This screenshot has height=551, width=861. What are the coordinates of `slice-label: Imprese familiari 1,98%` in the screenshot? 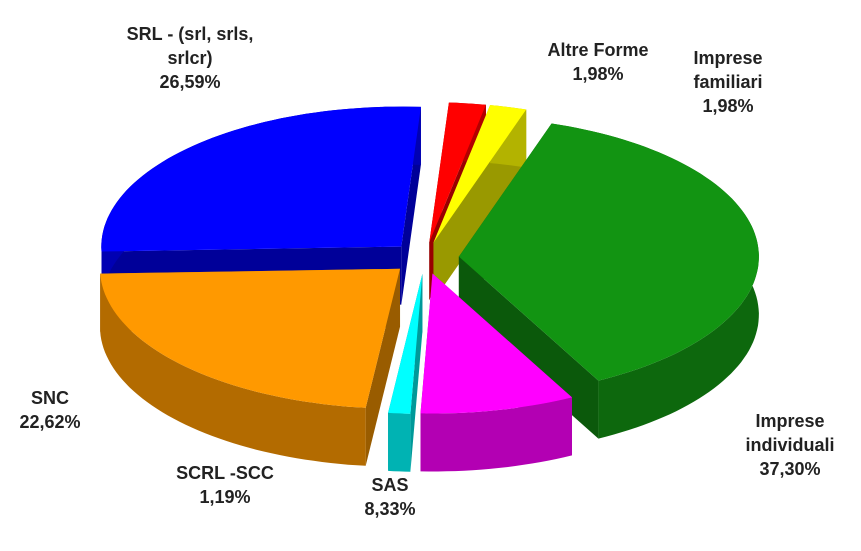 It's located at (728, 82).